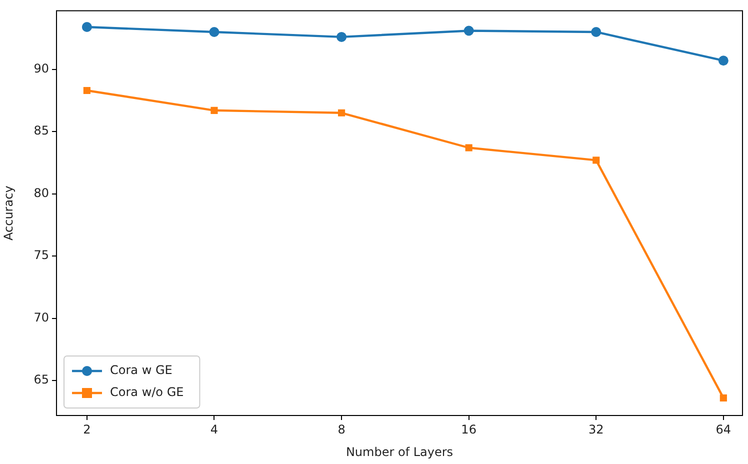 This screenshot has height=464, width=748. What do you see at coordinates (41, 131) in the screenshot?
I see `y-tick-label: 85` at bounding box center [41, 131].